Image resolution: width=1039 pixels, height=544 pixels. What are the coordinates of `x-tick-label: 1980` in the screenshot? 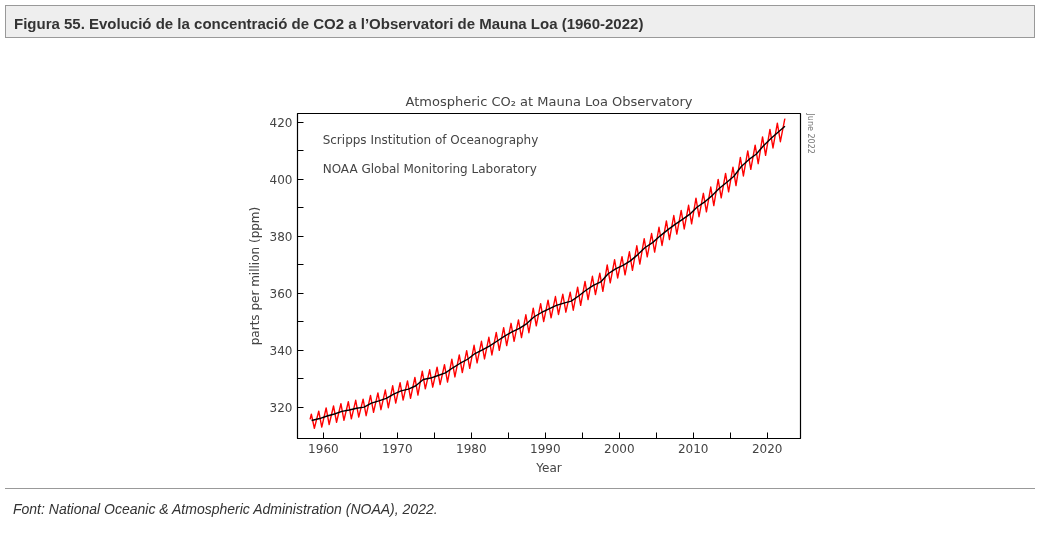 It's located at (471, 448).